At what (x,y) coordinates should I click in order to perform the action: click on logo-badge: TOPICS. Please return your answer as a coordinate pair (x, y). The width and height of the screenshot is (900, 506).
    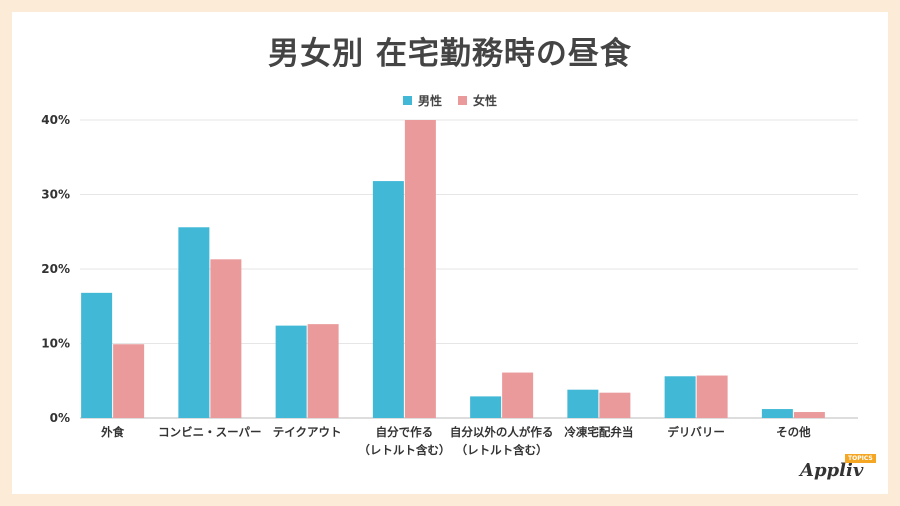
    Looking at the image, I should click on (860, 458).